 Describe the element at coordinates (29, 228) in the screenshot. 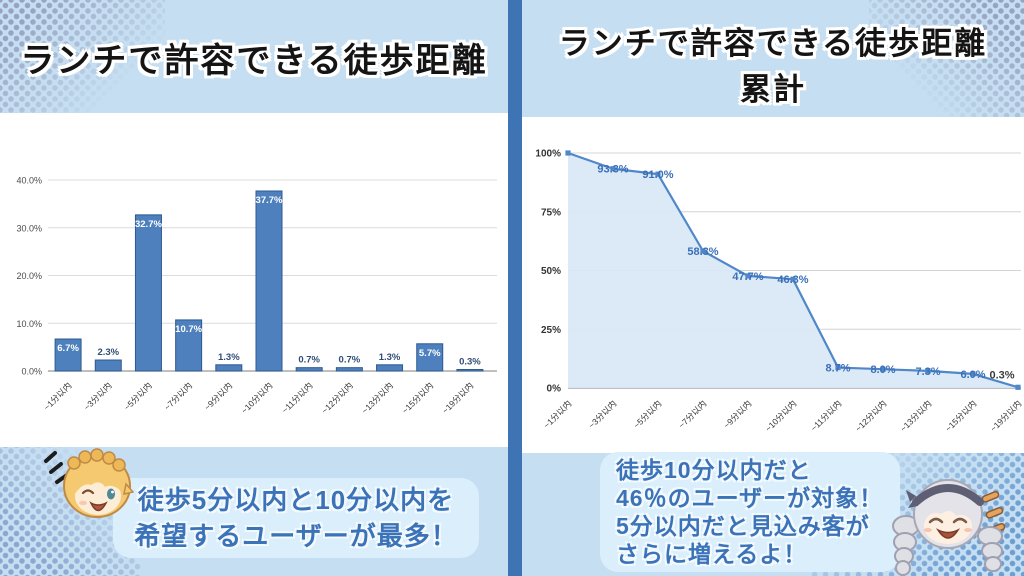

I see `svg-text: 30.0%` at that location.